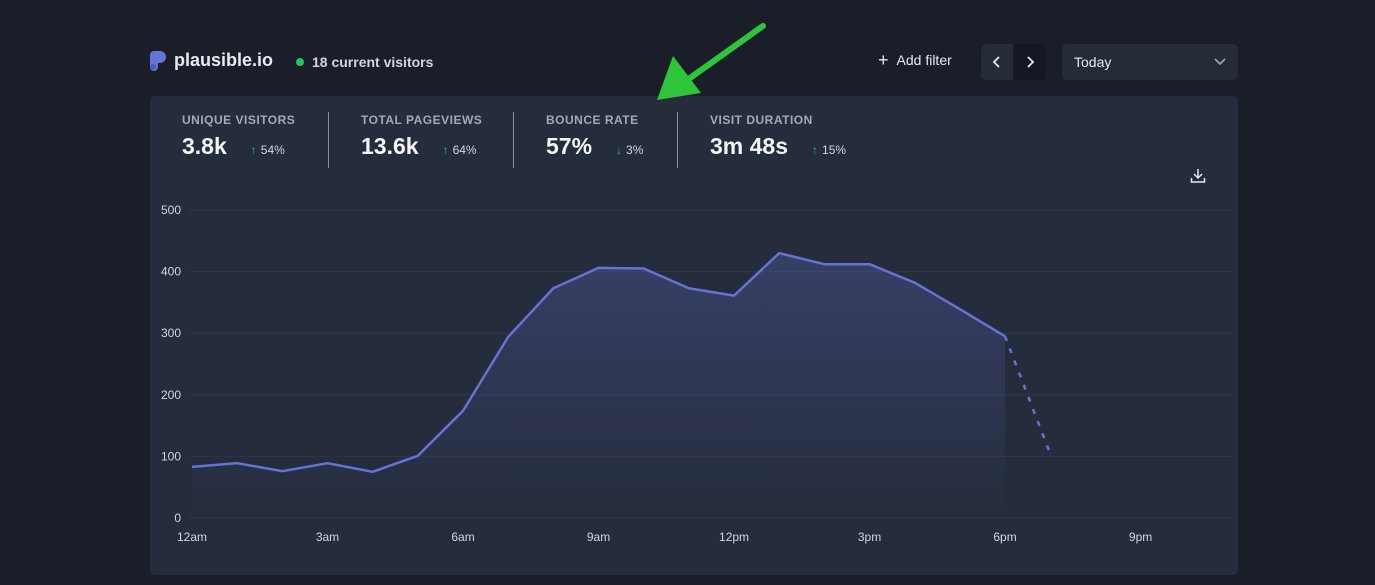 This screenshot has width=1375, height=585. What do you see at coordinates (1140, 537) in the screenshot?
I see `x-tick-label: 9pm` at bounding box center [1140, 537].